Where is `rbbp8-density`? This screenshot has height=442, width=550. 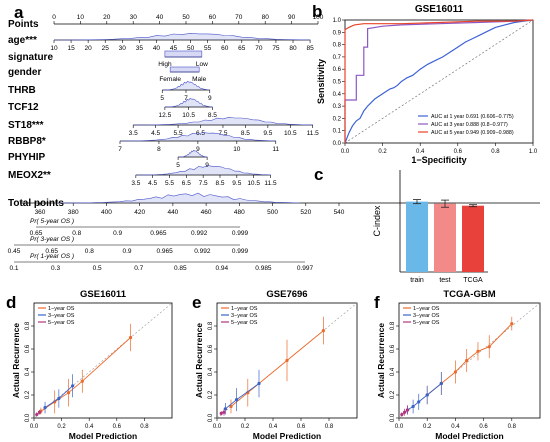
rbbp8-density is located at coordinates (198, 137).